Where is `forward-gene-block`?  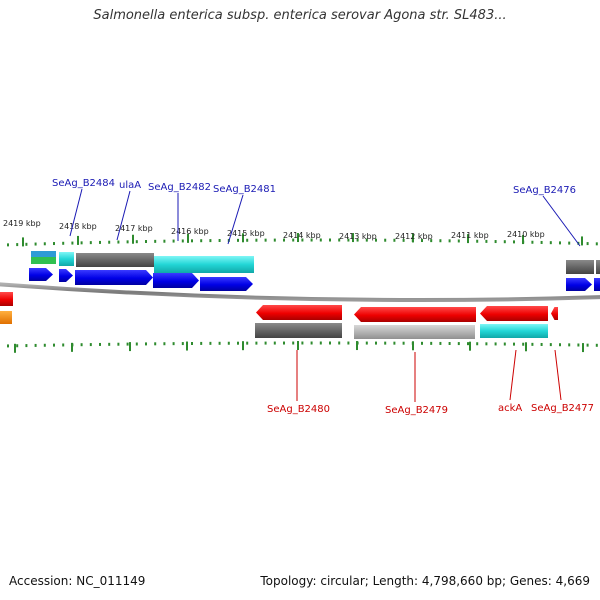
forward-gene-block is located at coordinates (597, 284).